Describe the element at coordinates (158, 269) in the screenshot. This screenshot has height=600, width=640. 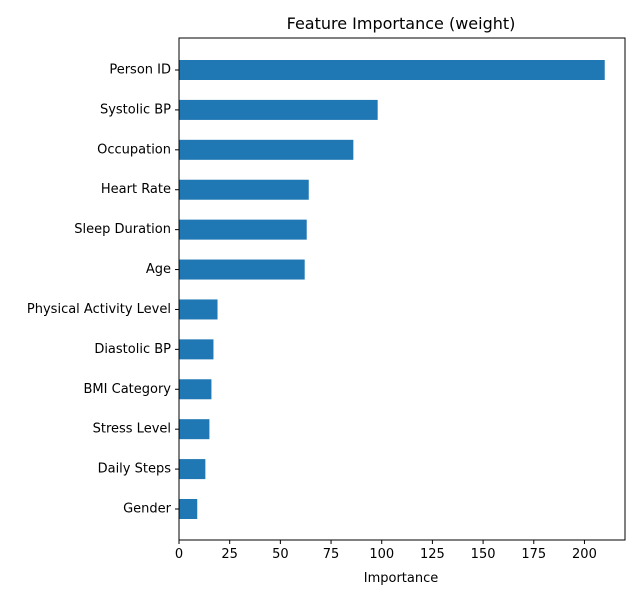
I see `y-tick-label-age: Age` at that location.